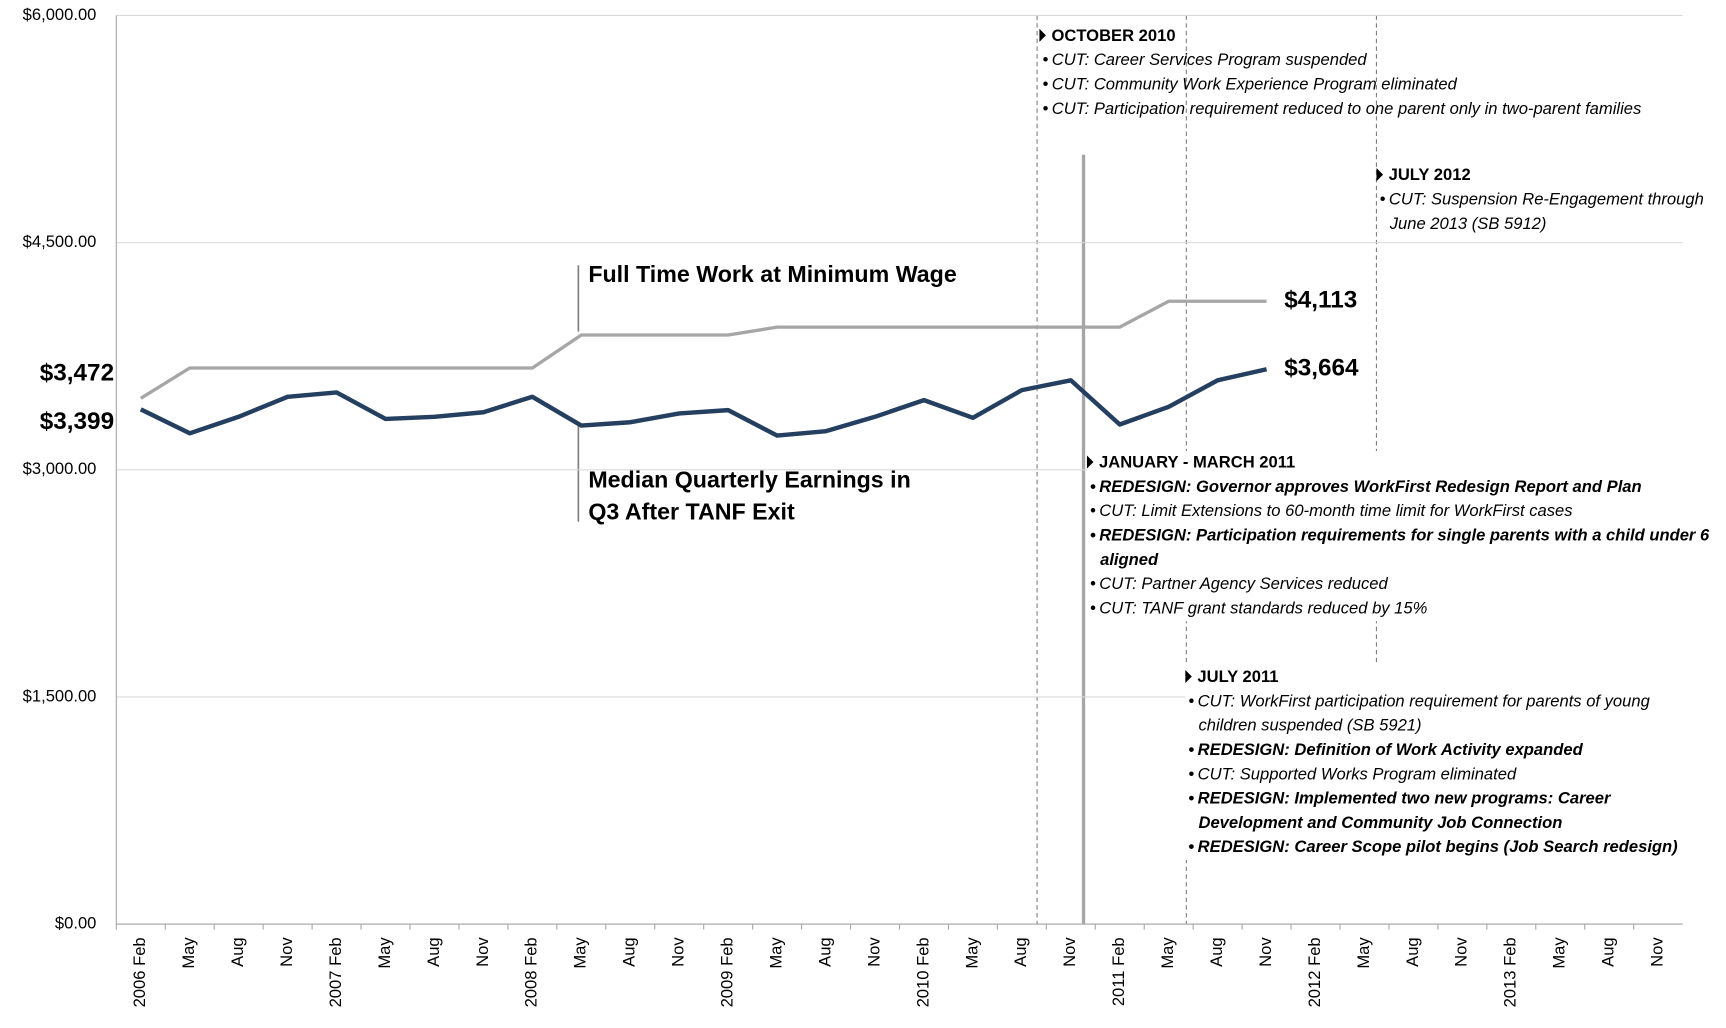  What do you see at coordinates (1314, 972) in the screenshot?
I see `x-tick-label: 2012 Feb` at bounding box center [1314, 972].